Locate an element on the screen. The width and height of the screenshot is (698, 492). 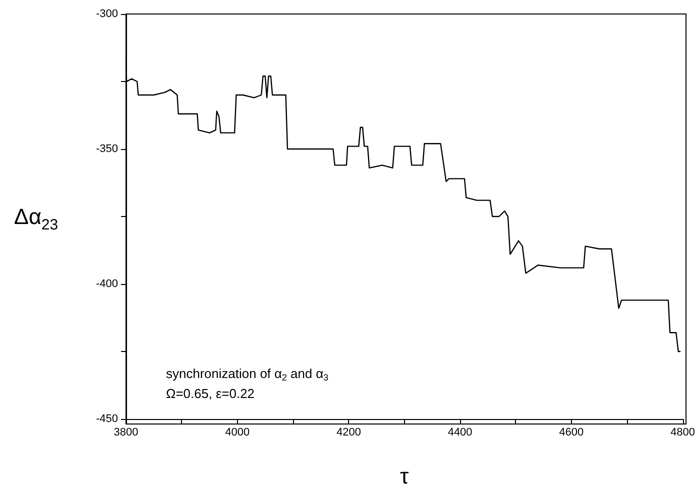
y-tick-label: -450 is located at coordinates (107, 419).